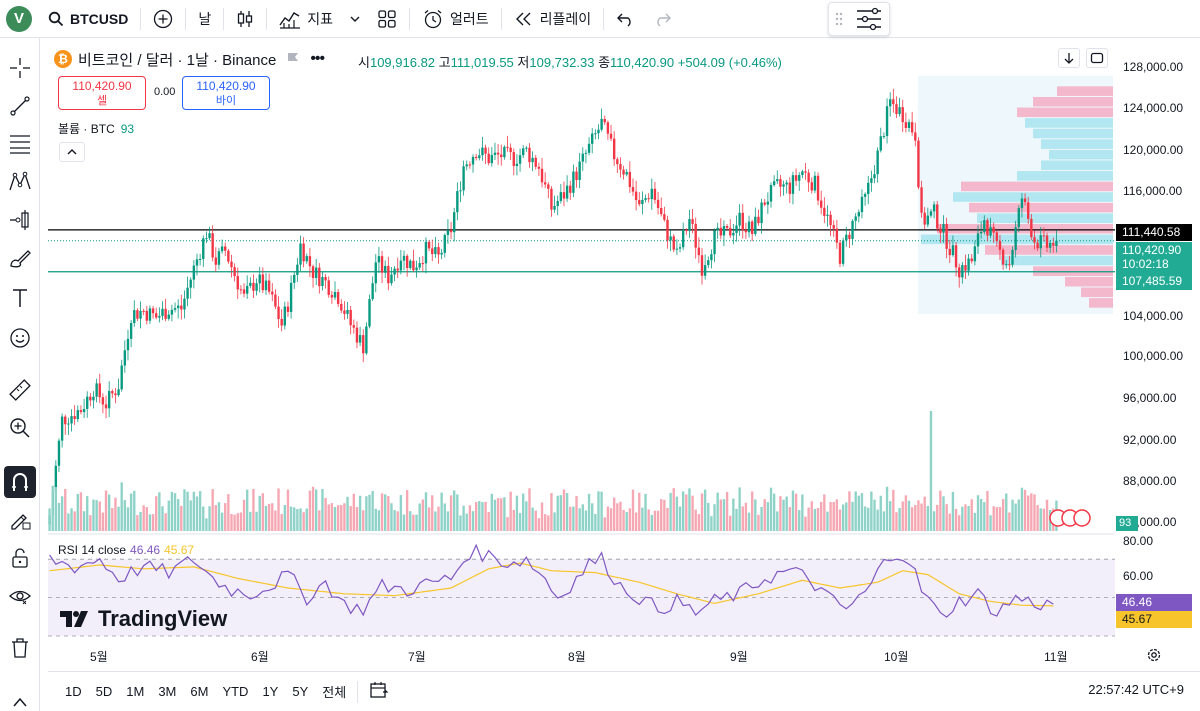  I want to click on fullscreen-button, so click(1097, 58).